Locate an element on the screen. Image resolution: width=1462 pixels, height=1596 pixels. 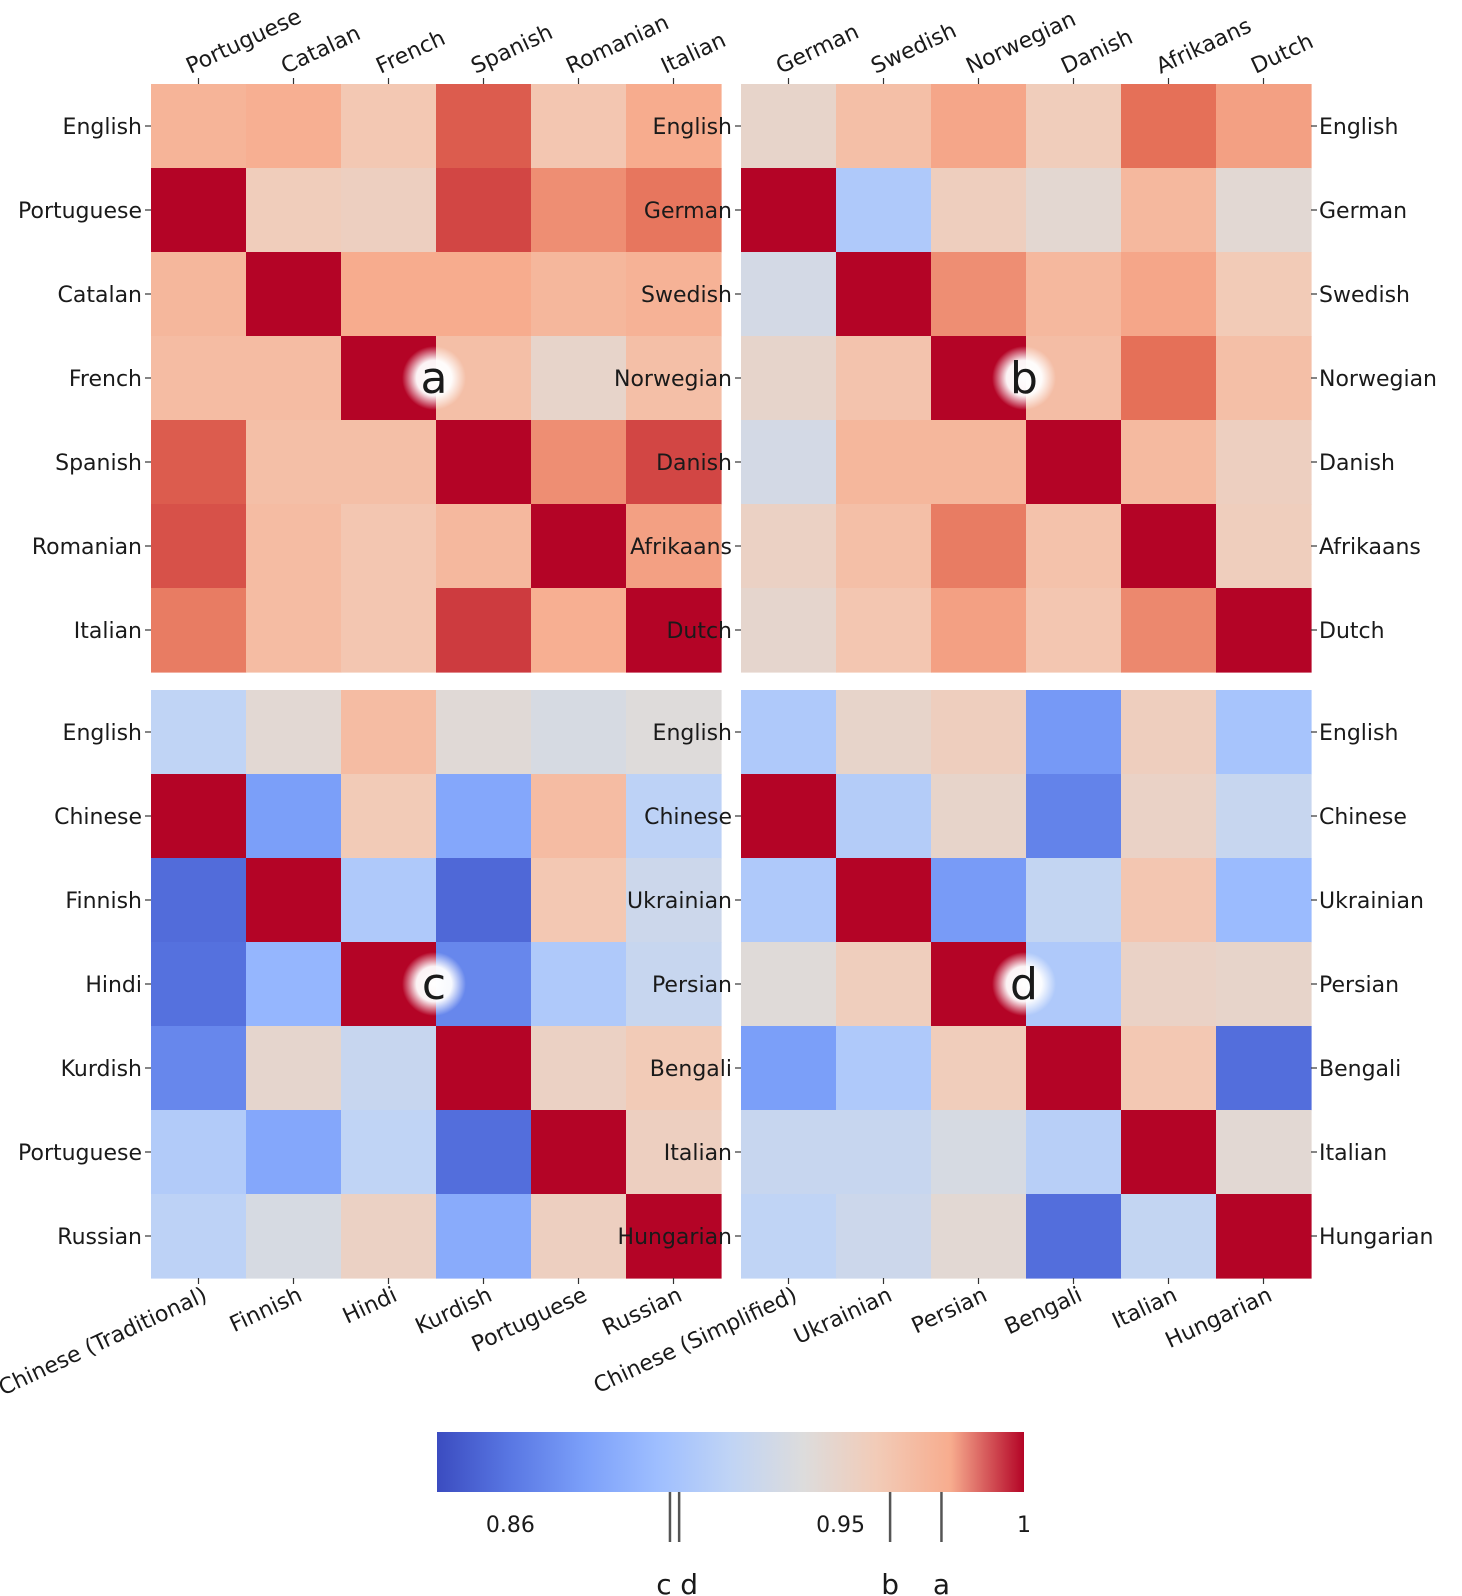
row-label: Romanian is located at coordinates (87, 547).